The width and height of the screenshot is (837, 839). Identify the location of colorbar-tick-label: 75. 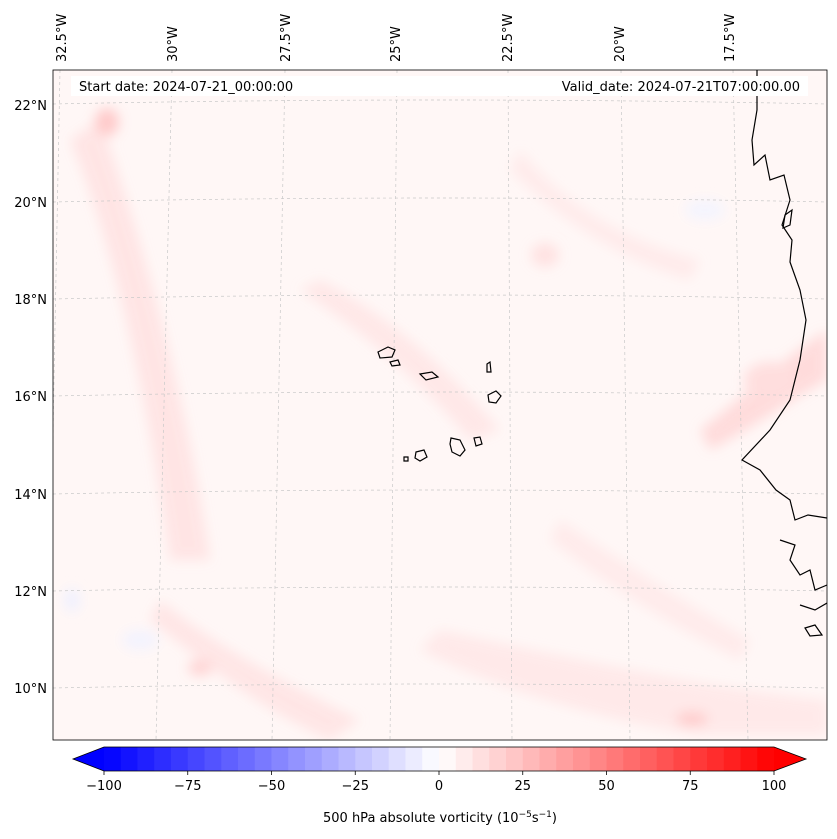
(690, 786).